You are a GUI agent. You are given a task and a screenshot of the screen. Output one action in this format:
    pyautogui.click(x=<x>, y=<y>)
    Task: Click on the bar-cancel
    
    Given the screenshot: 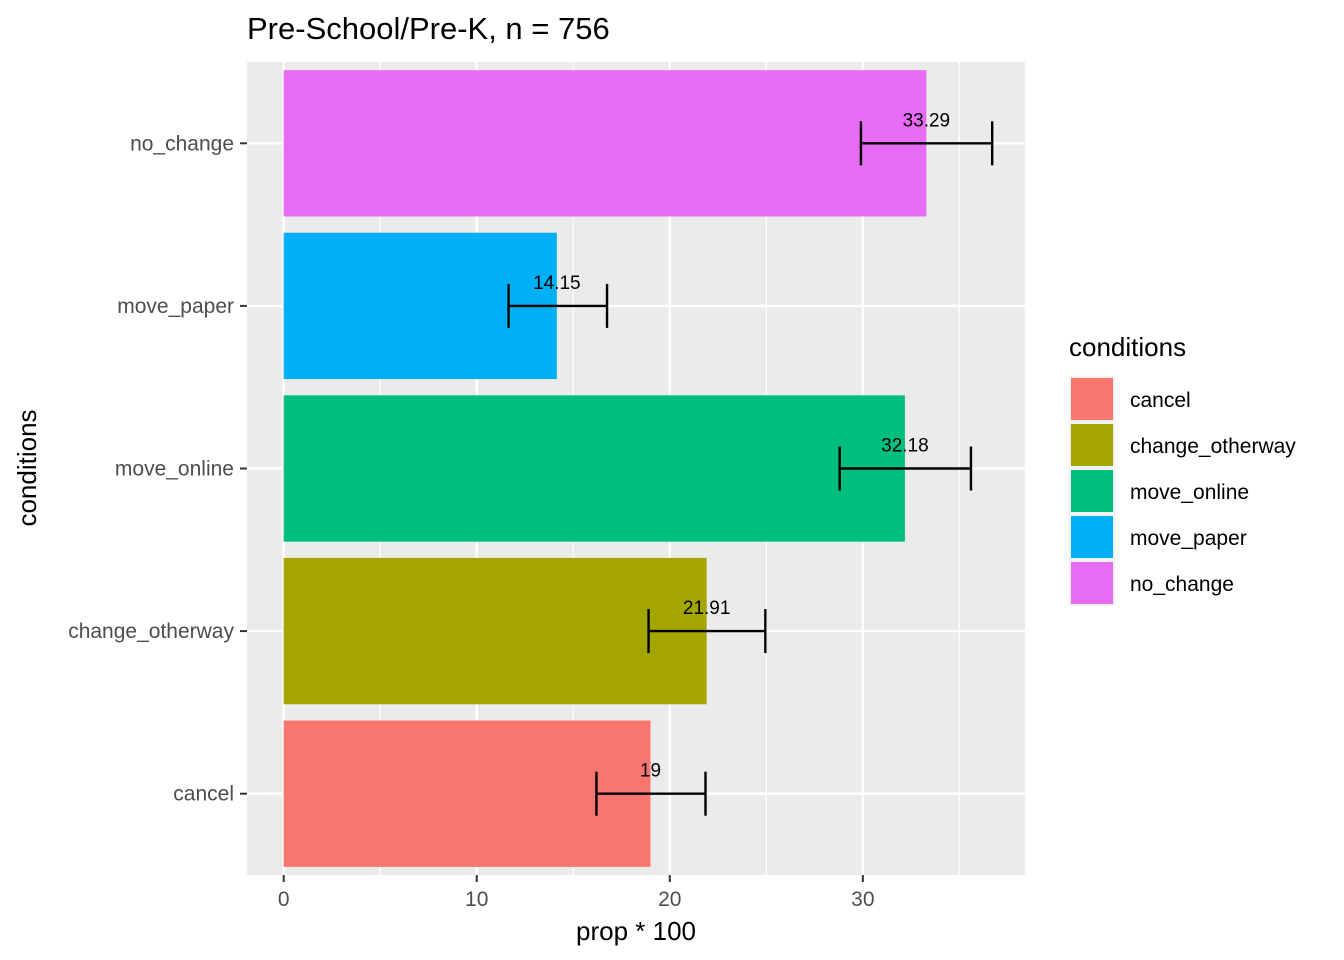 What is the action you would take?
    pyautogui.click(x=467, y=793)
    